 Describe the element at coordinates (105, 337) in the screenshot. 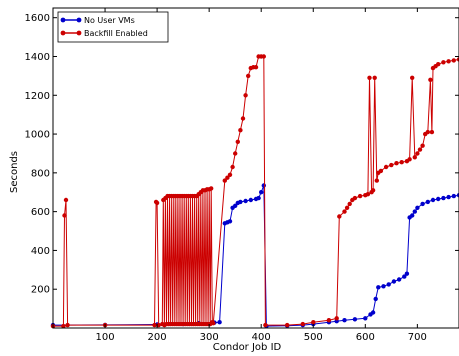

I see `x-tick-label: 100` at that location.